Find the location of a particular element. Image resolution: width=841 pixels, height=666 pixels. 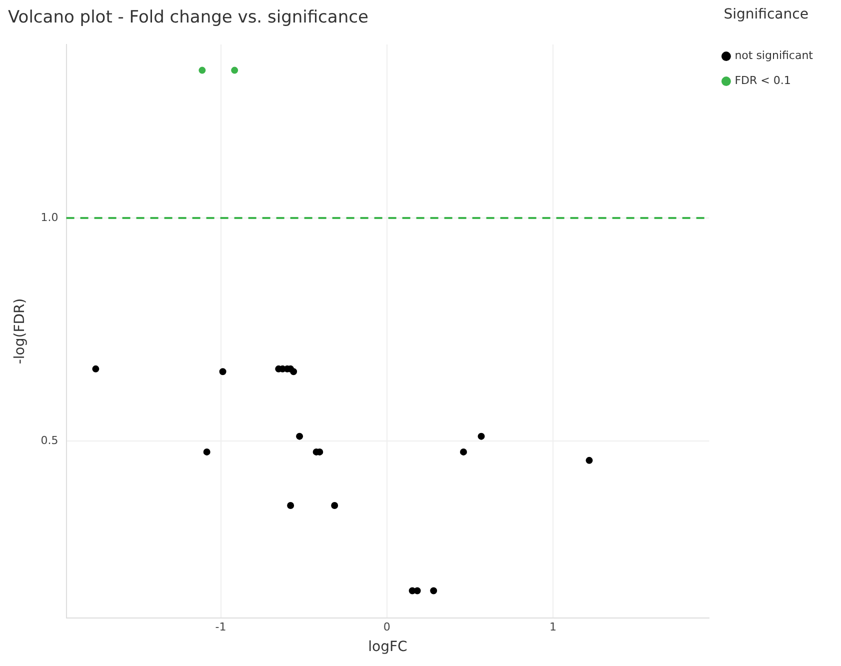

y-axis-title: -log(FDR) is located at coordinates (20, 331).